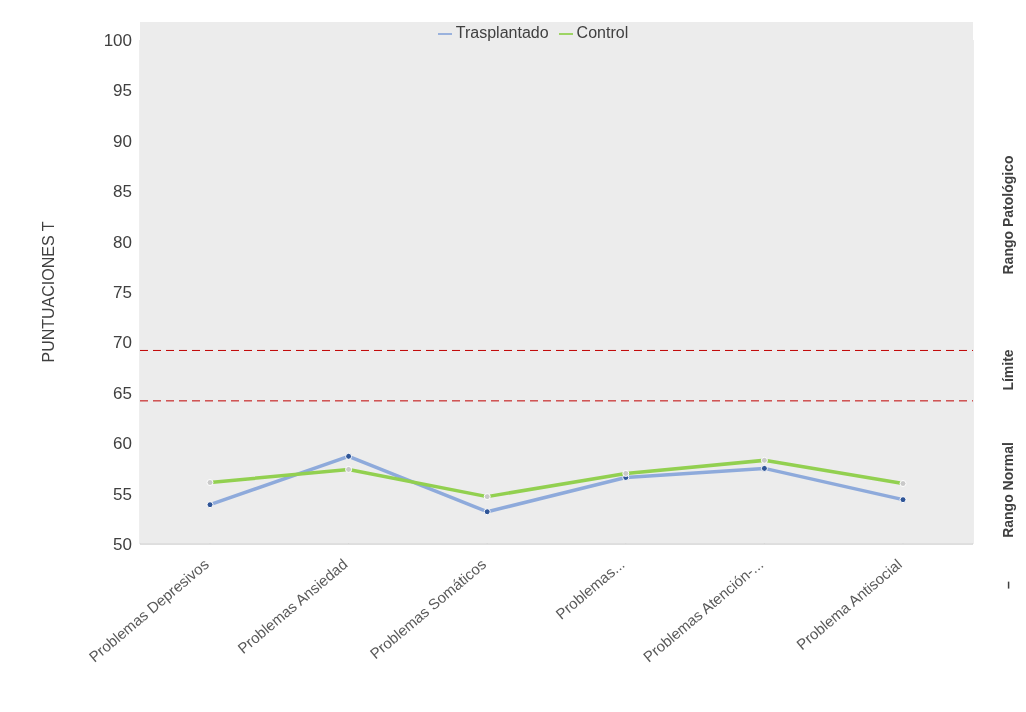  What do you see at coordinates (122, 192) in the screenshot?
I see `y-tick-label: 85` at bounding box center [122, 192].